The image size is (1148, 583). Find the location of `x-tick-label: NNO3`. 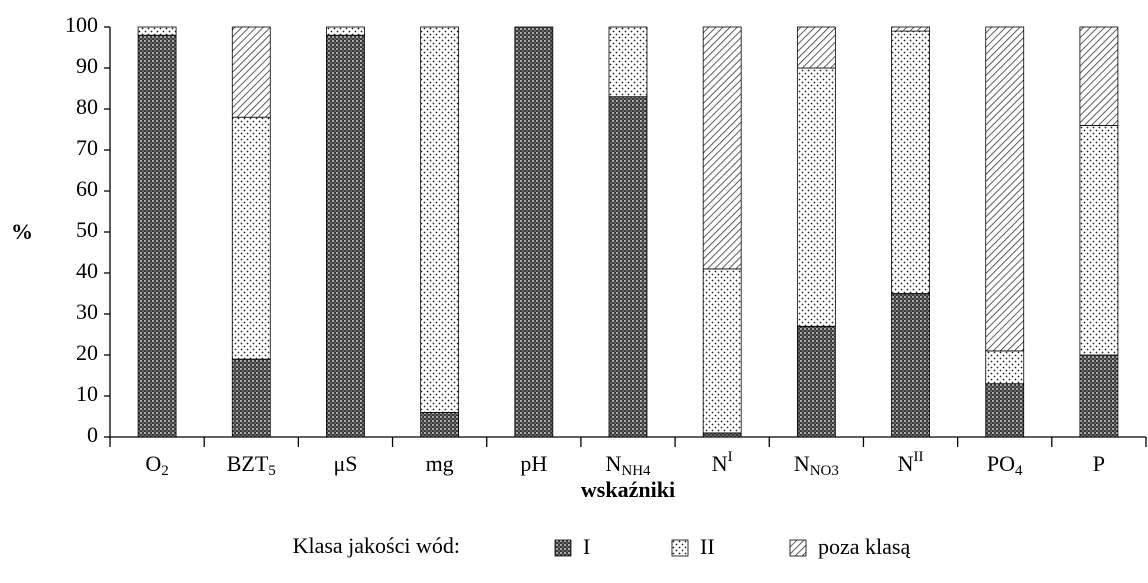

x-tick-label: NNO3 is located at coordinates (816, 465).